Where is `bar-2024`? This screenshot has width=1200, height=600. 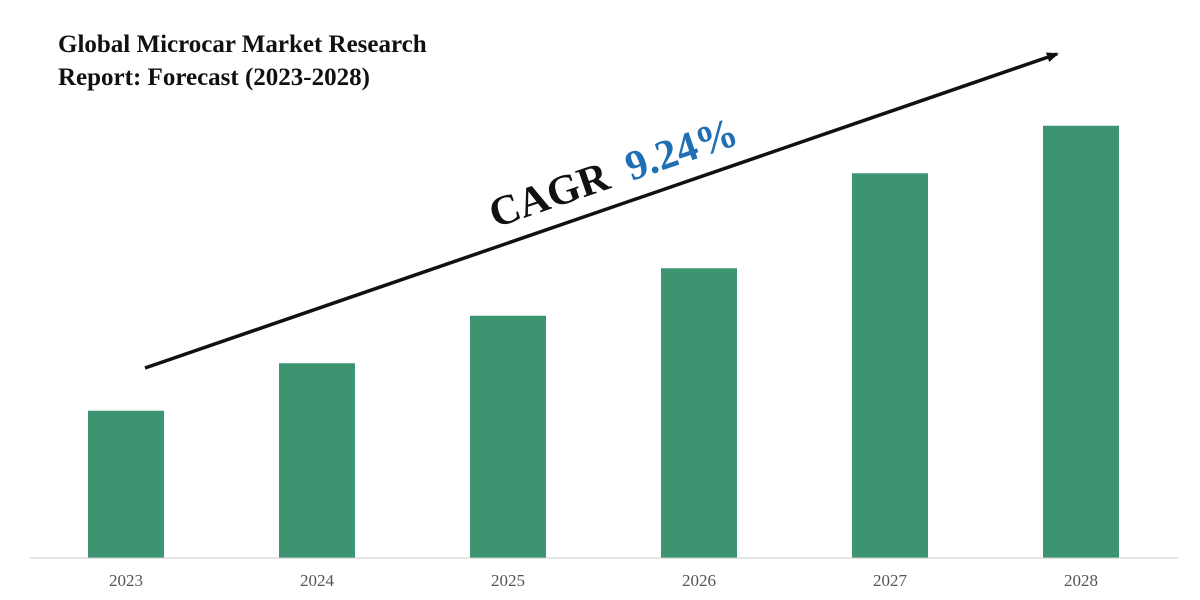
bar-2024 is located at coordinates (317, 460).